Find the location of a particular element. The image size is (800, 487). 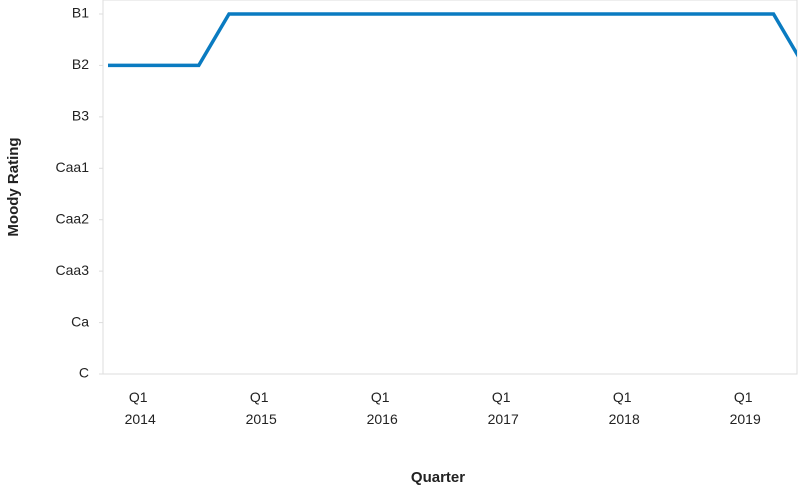

x-tick-label: Q1 2017 is located at coordinates (501, 408).